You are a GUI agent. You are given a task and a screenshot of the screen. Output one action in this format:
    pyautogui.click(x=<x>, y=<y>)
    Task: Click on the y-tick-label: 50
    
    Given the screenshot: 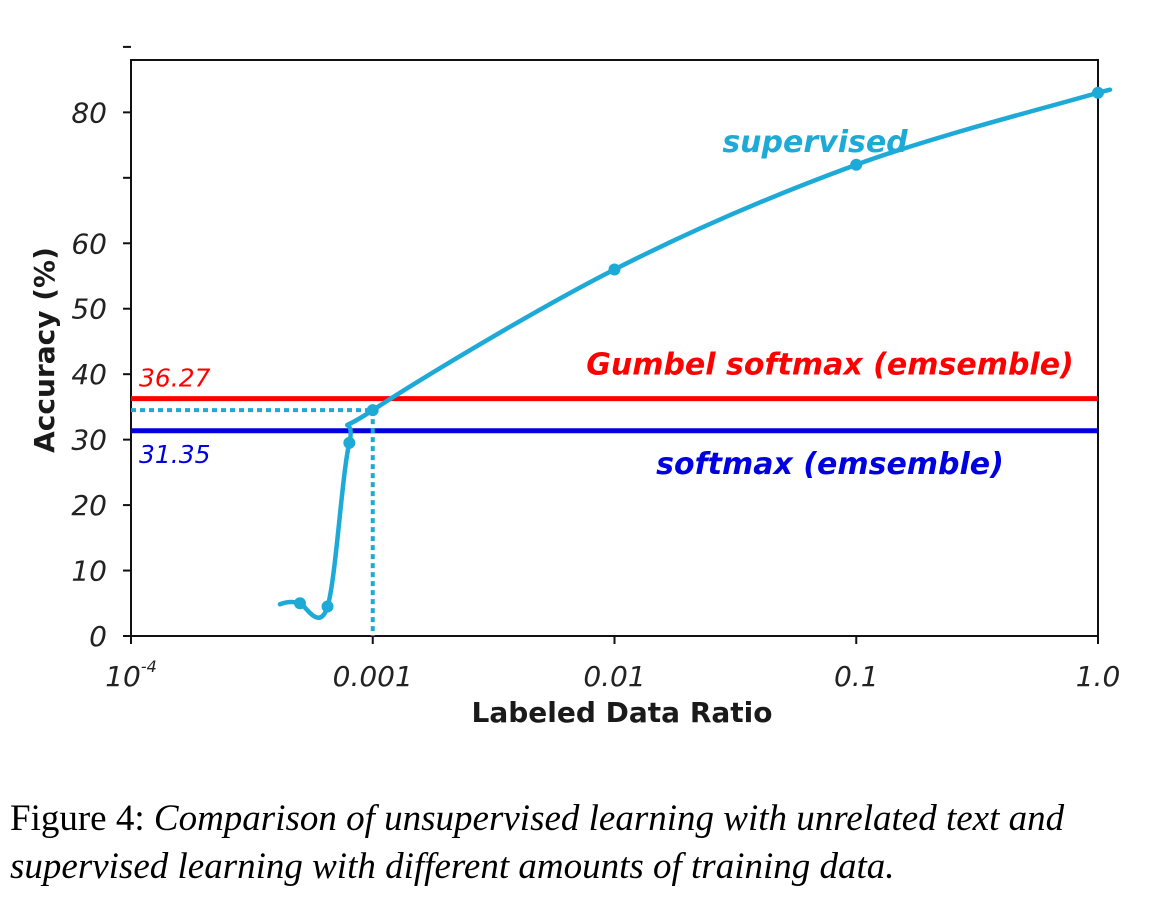 What is the action you would take?
    pyautogui.click(x=89, y=309)
    